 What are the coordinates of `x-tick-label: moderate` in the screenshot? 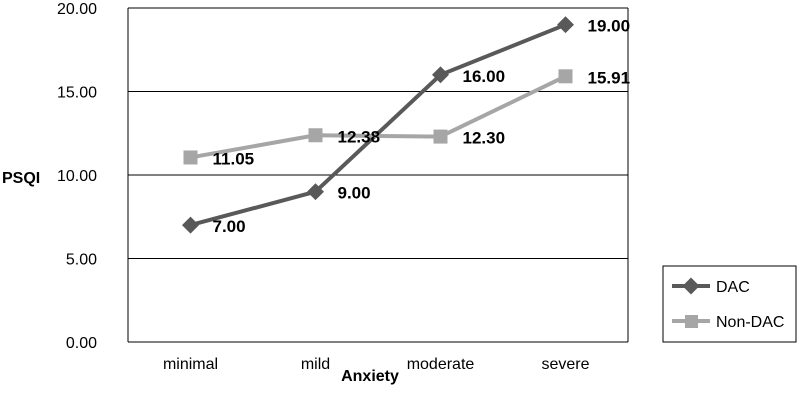 It's located at (441, 364).